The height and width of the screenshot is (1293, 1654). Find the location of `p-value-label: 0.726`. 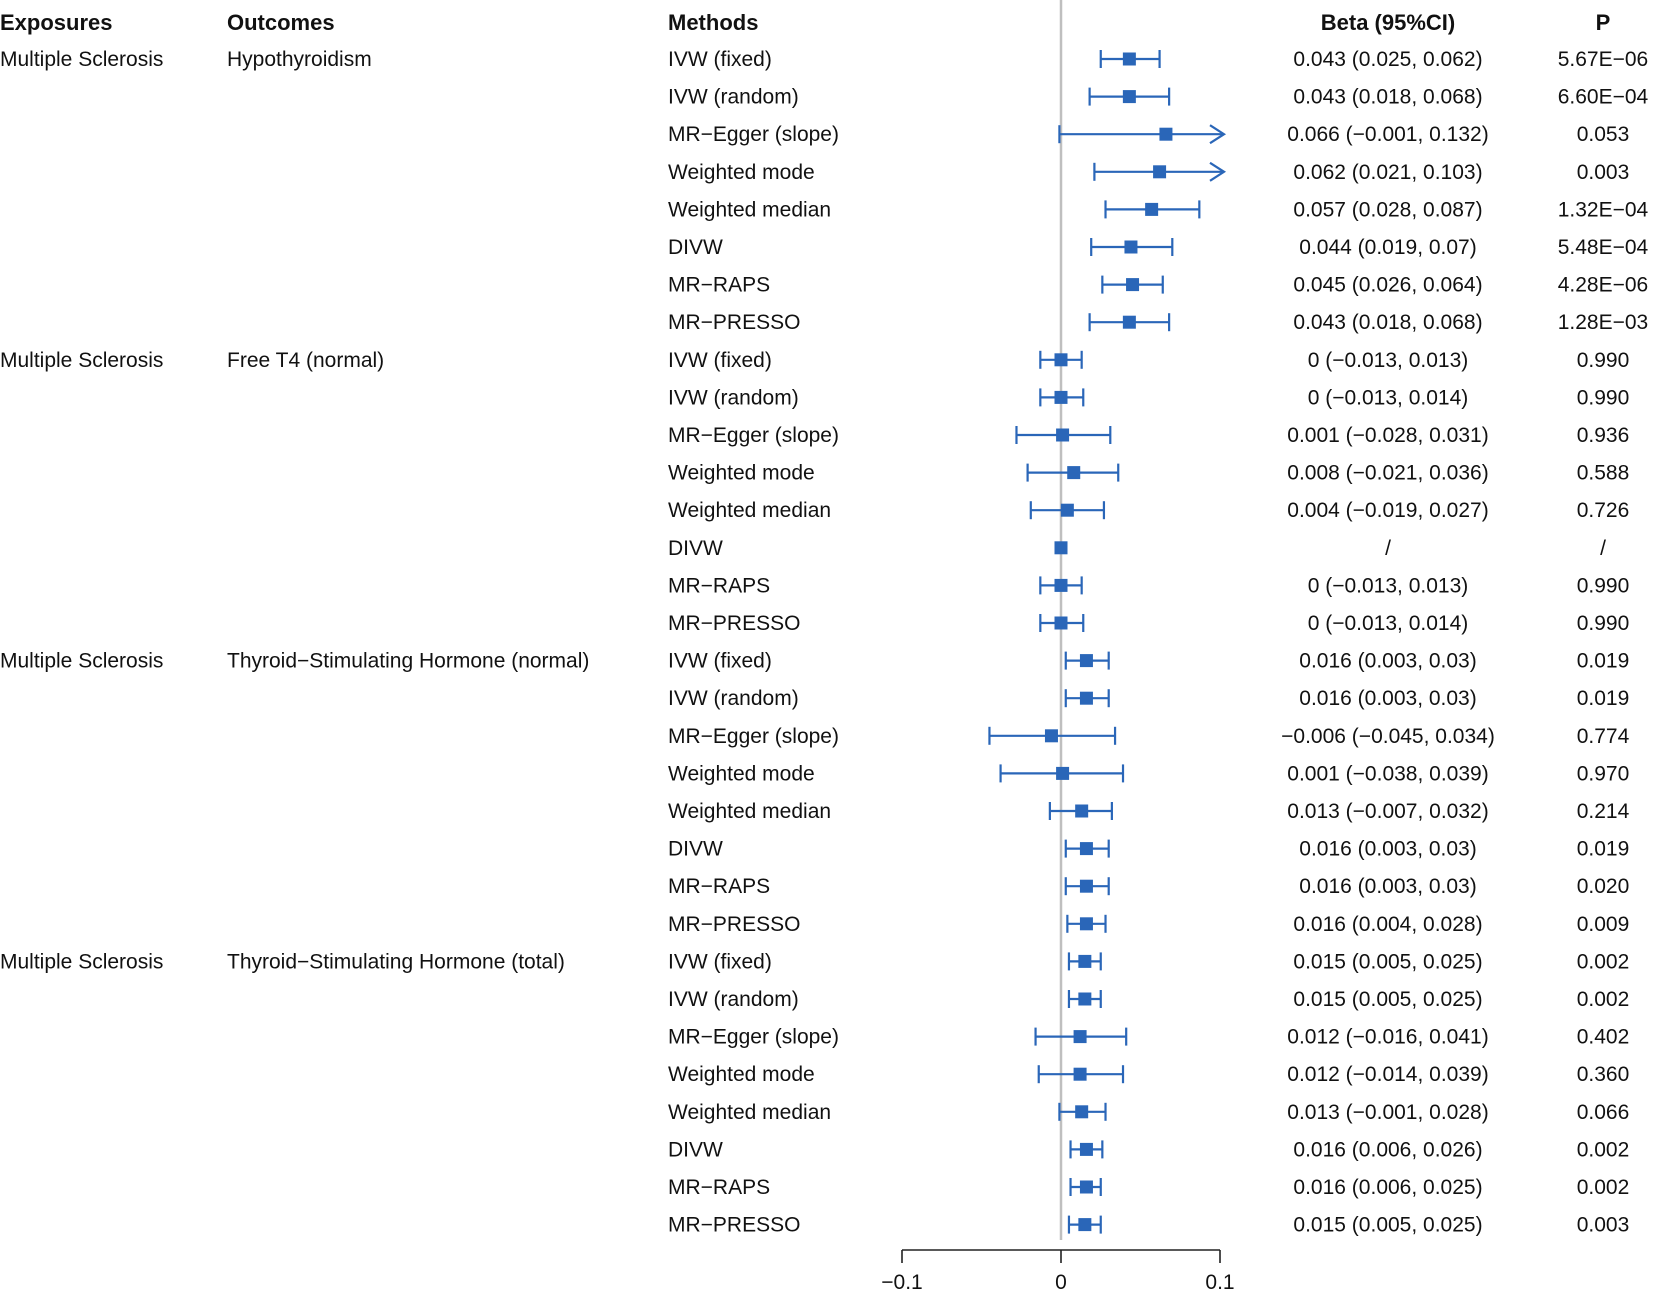

p-value-label: 0.726 is located at coordinates (1603, 510).